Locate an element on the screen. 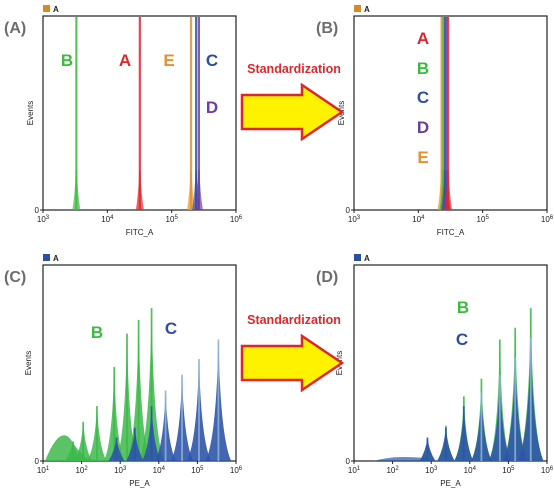 The width and height of the screenshot is (554, 498). plot-frame is located at coordinates (450, 113).